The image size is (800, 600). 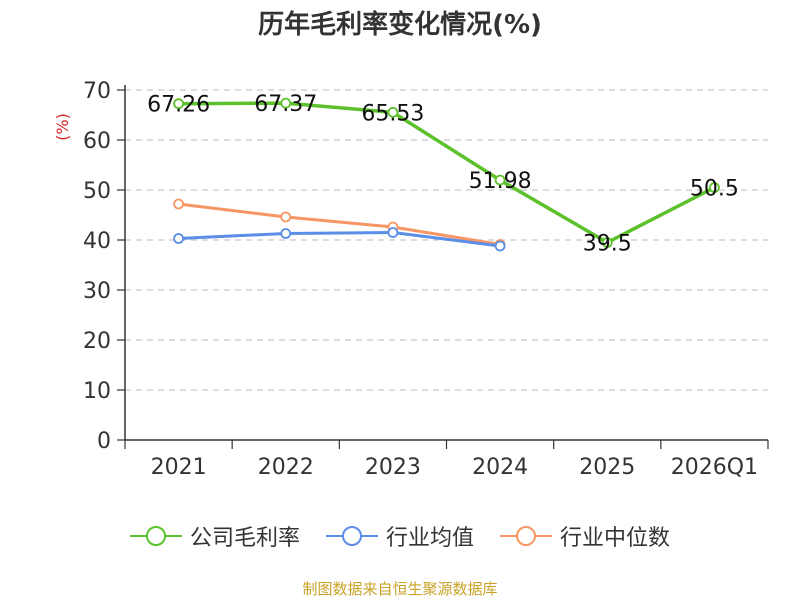 I want to click on y-tick-label: 50, so click(x=97, y=191).